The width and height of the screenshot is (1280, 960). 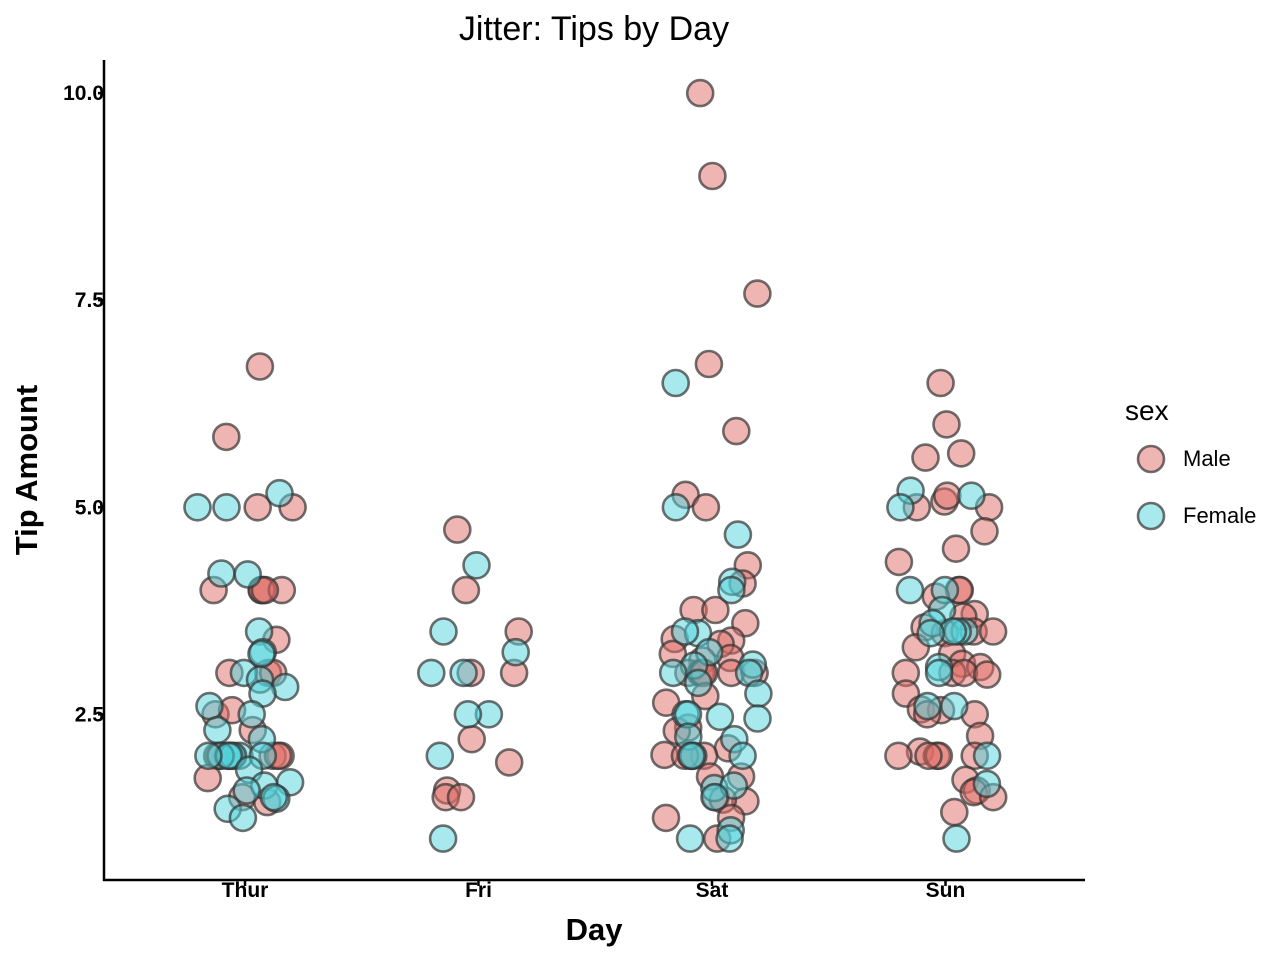 What do you see at coordinates (946, 890) in the screenshot?
I see `x-tick-label: Sun` at bounding box center [946, 890].